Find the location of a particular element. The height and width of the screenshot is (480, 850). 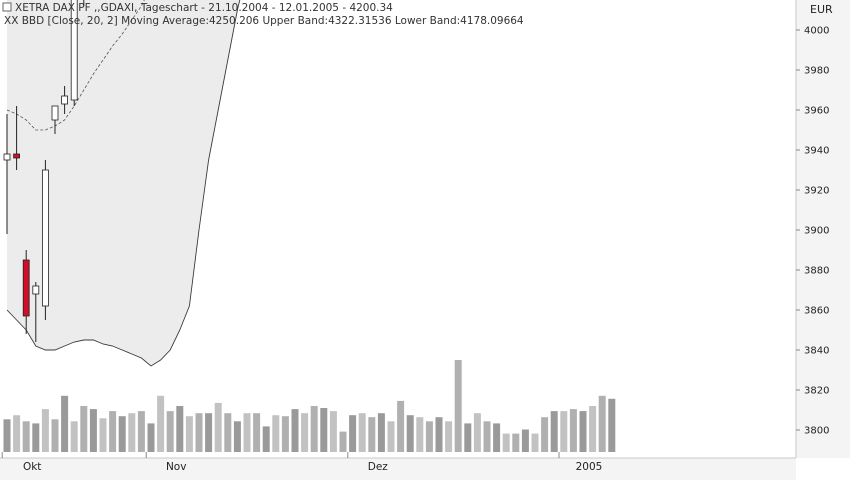

price-tick-label: 3800 is located at coordinates (816, 431).